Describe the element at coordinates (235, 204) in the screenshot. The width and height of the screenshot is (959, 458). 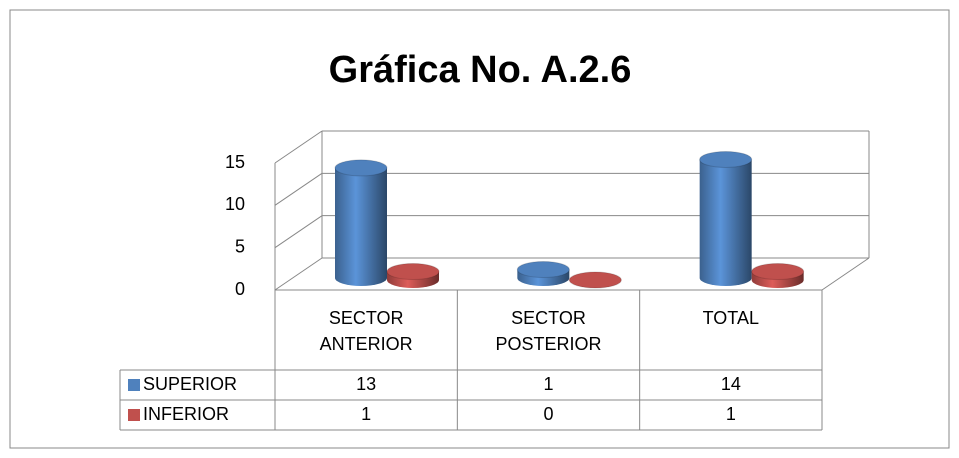
I see `y-tick-label: 10` at that location.